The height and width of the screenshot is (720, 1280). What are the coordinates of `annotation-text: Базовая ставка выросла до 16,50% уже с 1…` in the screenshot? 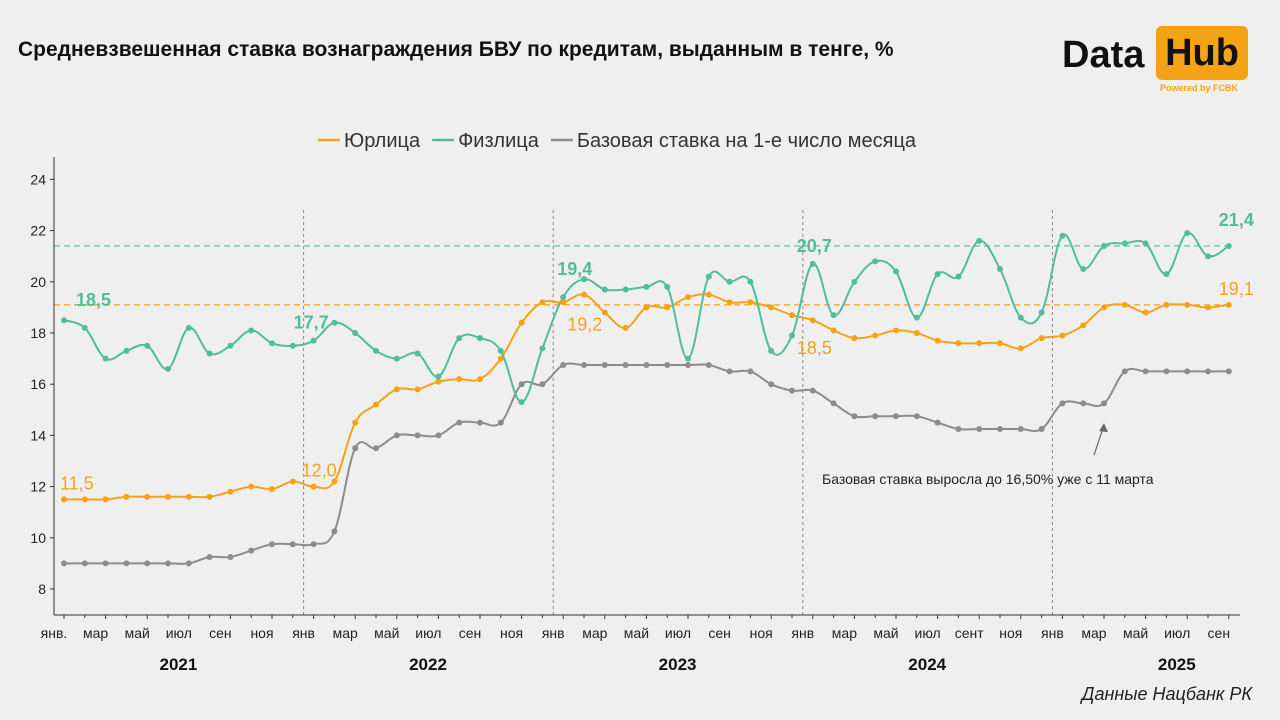 It's located at (988, 479).